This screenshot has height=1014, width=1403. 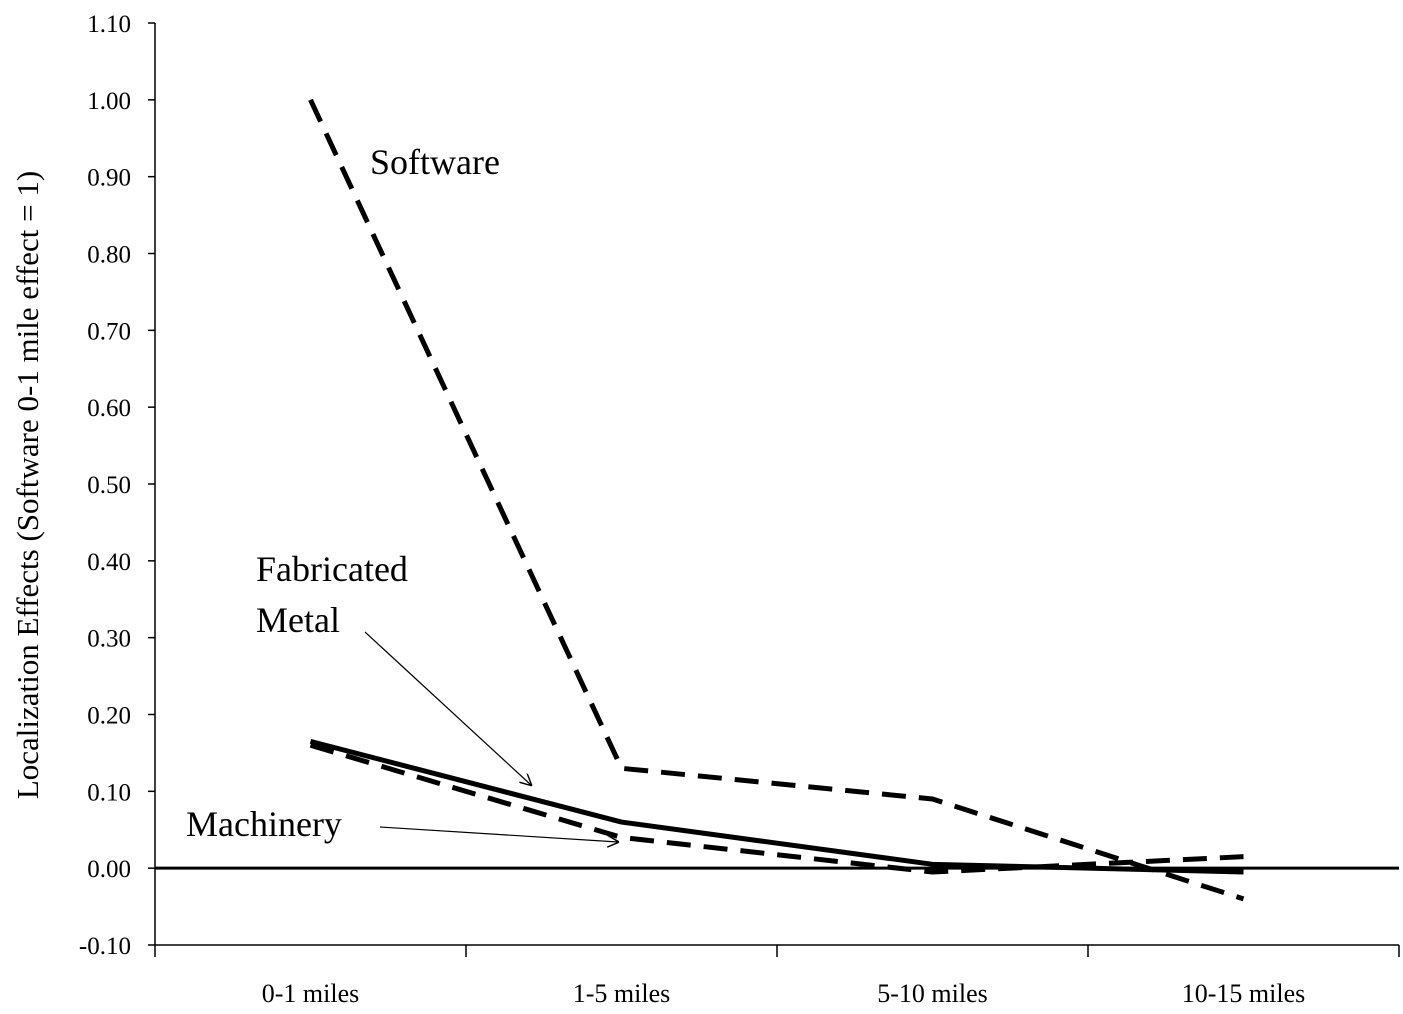 What do you see at coordinates (622, 993) in the screenshot?
I see `x-category-label: 1-5 miles` at bounding box center [622, 993].